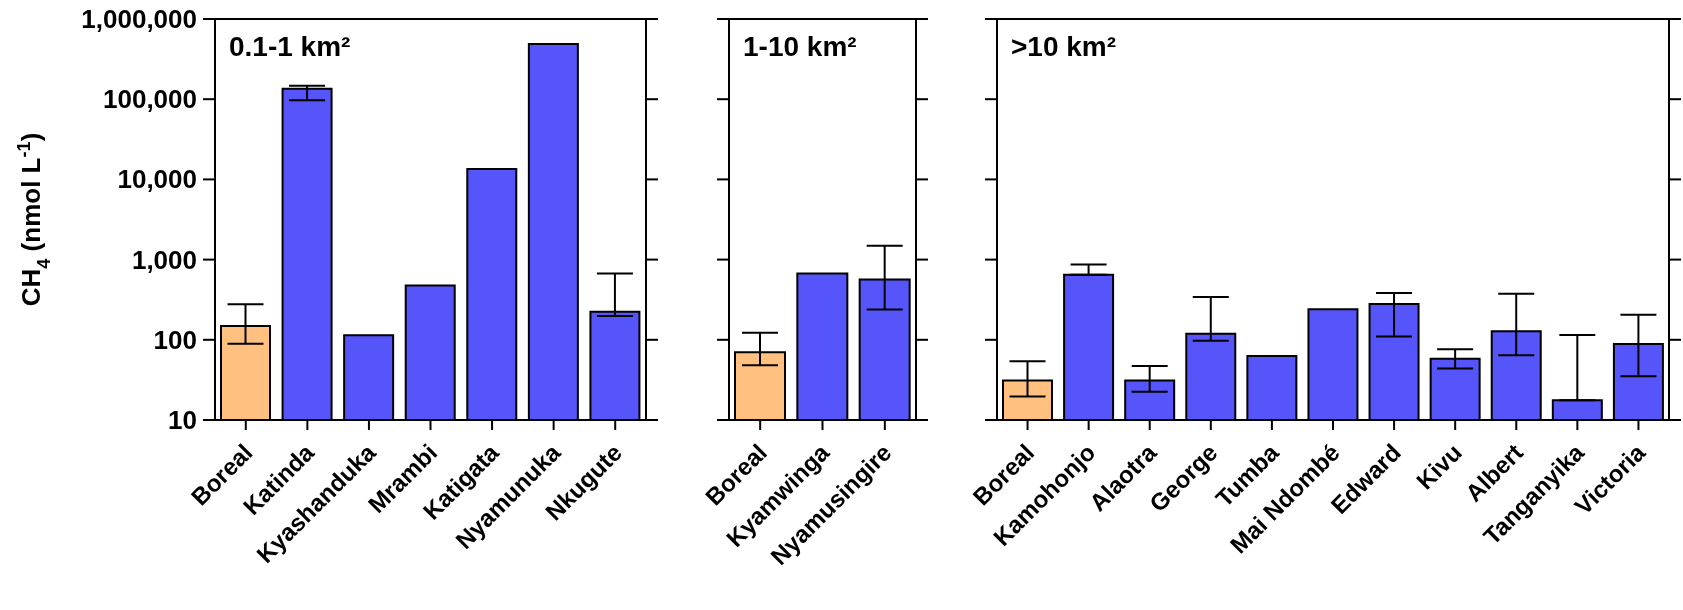 The height and width of the screenshot is (610, 1683). What do you see at coordinates (150, 99) in the screenshot?
I see `y-tick-label: 100,000` at bounding box center [150, 99].